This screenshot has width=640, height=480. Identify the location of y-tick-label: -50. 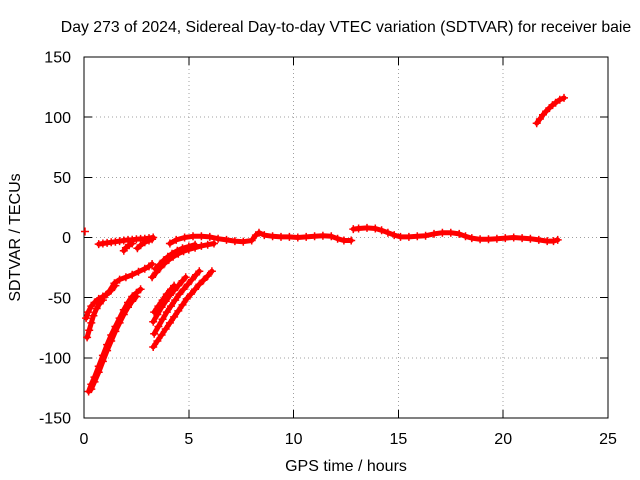
(59, 298).